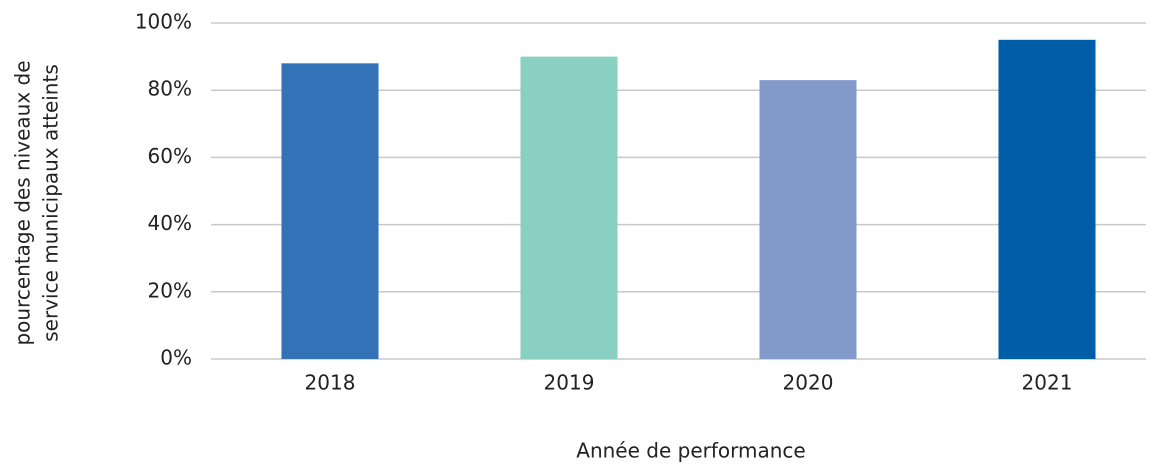 The image size is (1158, 466). I want to click on x-tick-label: 2018, so click(330, 383).